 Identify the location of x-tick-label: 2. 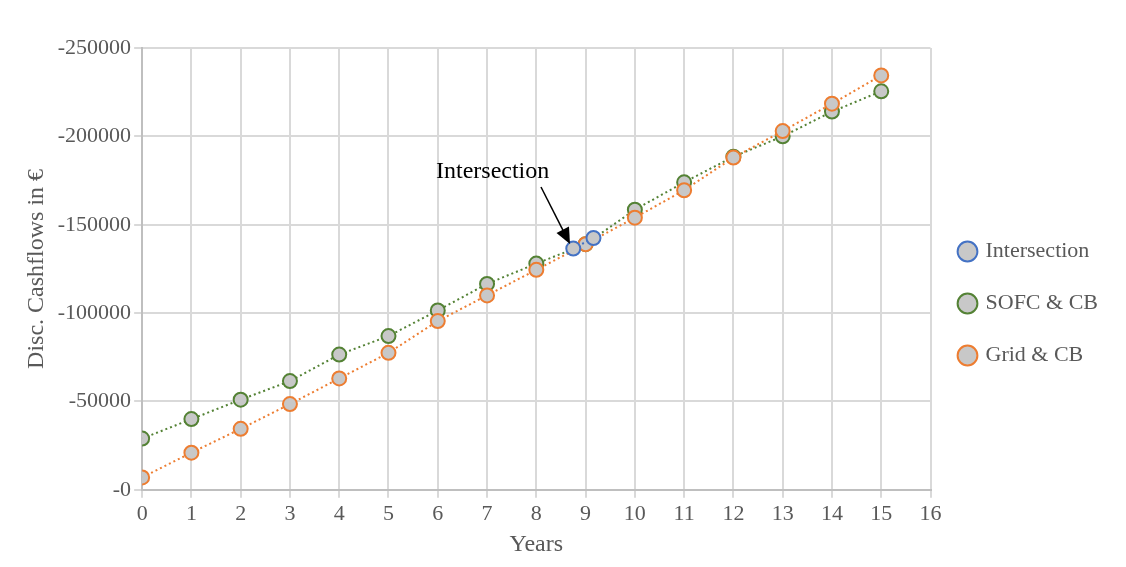
(241, 512).